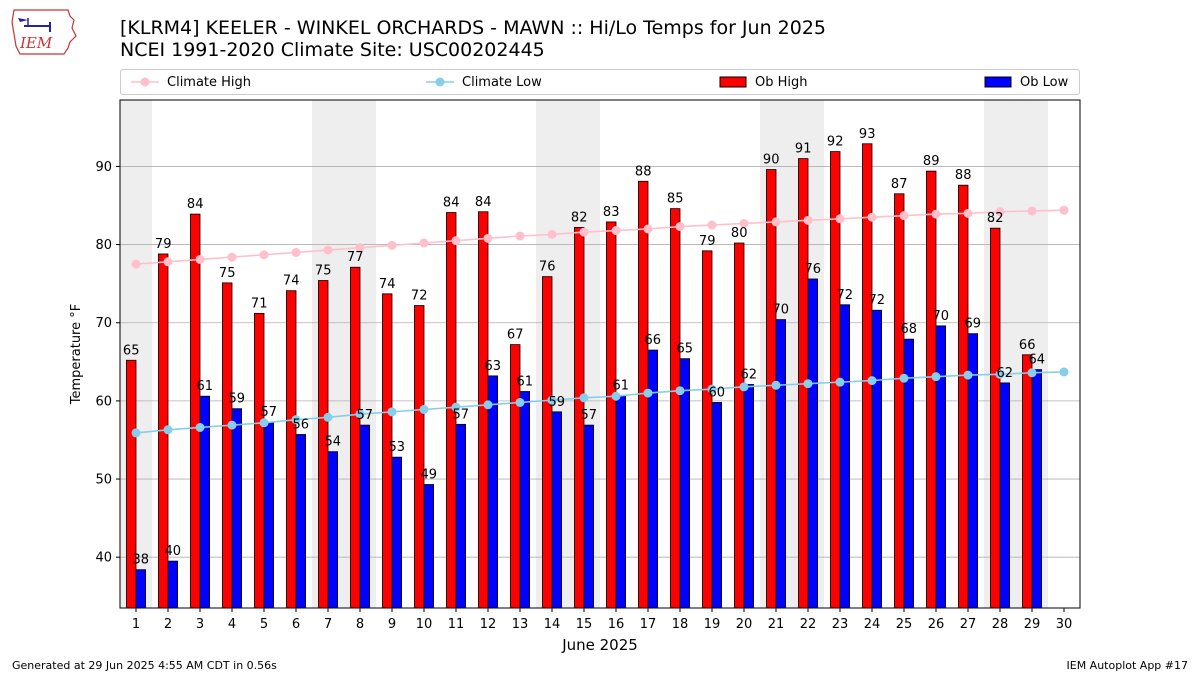 This screenshot has width=1200, height=675. Describe the element at coordinates (333, 442) in the screenshot. I see `ob-low-value-label: 54` at that location.